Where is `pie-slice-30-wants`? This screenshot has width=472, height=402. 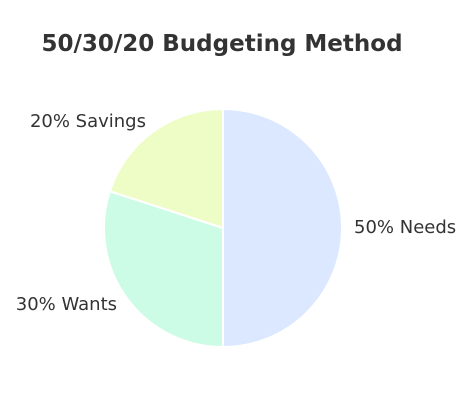 pie-slice-30-wants is located at coordinates (163, 269).